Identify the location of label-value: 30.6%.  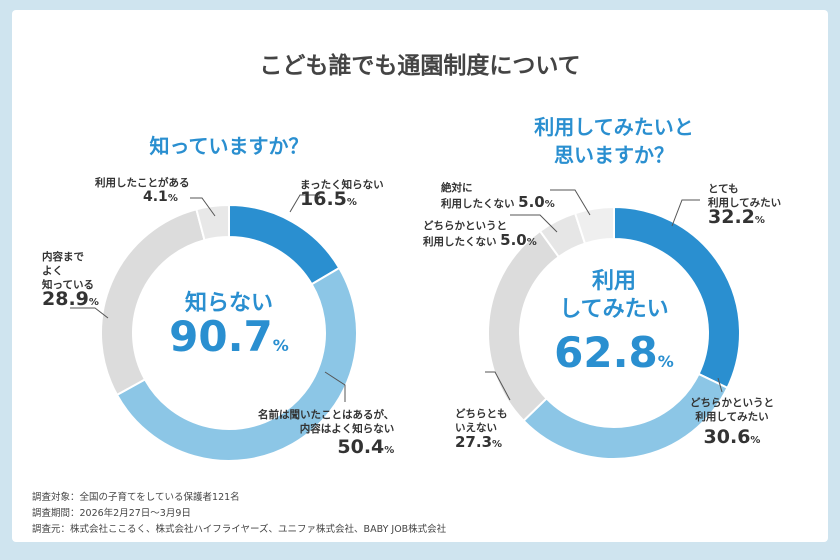
(732, 437).